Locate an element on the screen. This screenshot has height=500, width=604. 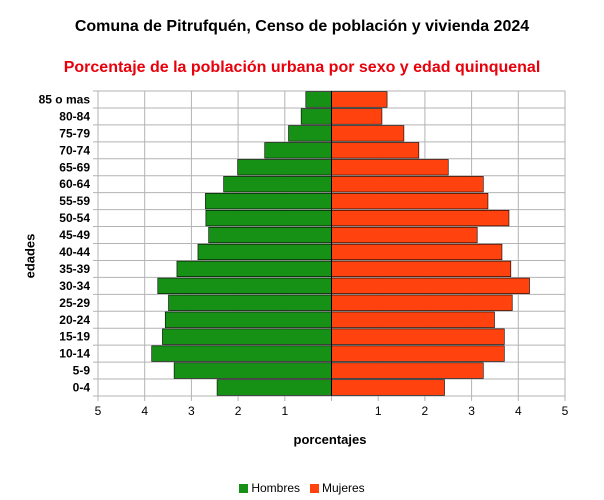
legend: Hombres Mujeres is located at coordinates (302, 488).